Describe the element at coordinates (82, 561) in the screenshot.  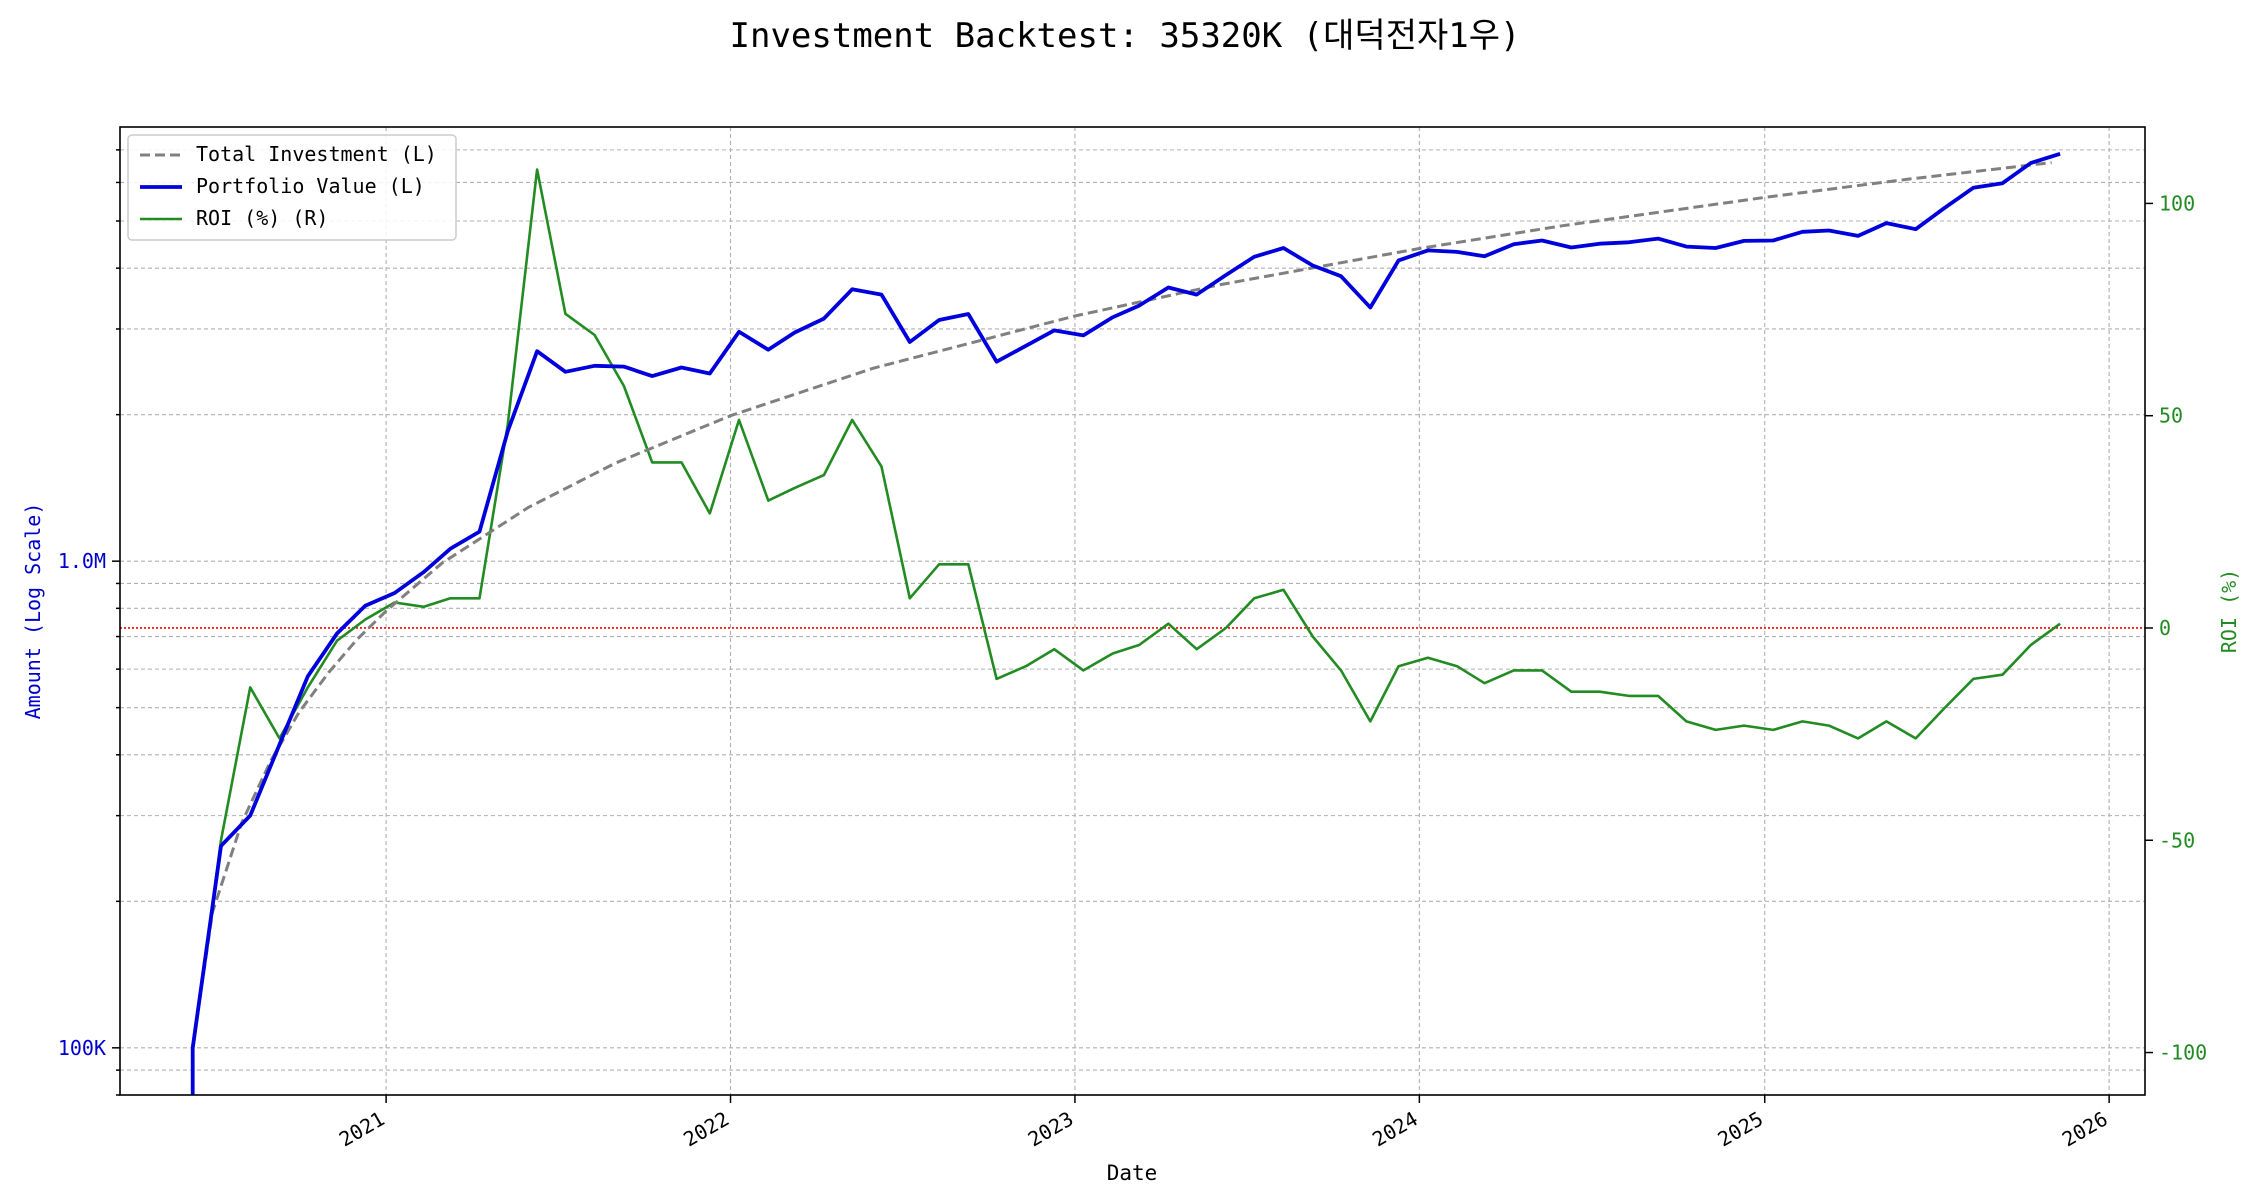
I see `y-left-tick-label: 1.0M` at that location.